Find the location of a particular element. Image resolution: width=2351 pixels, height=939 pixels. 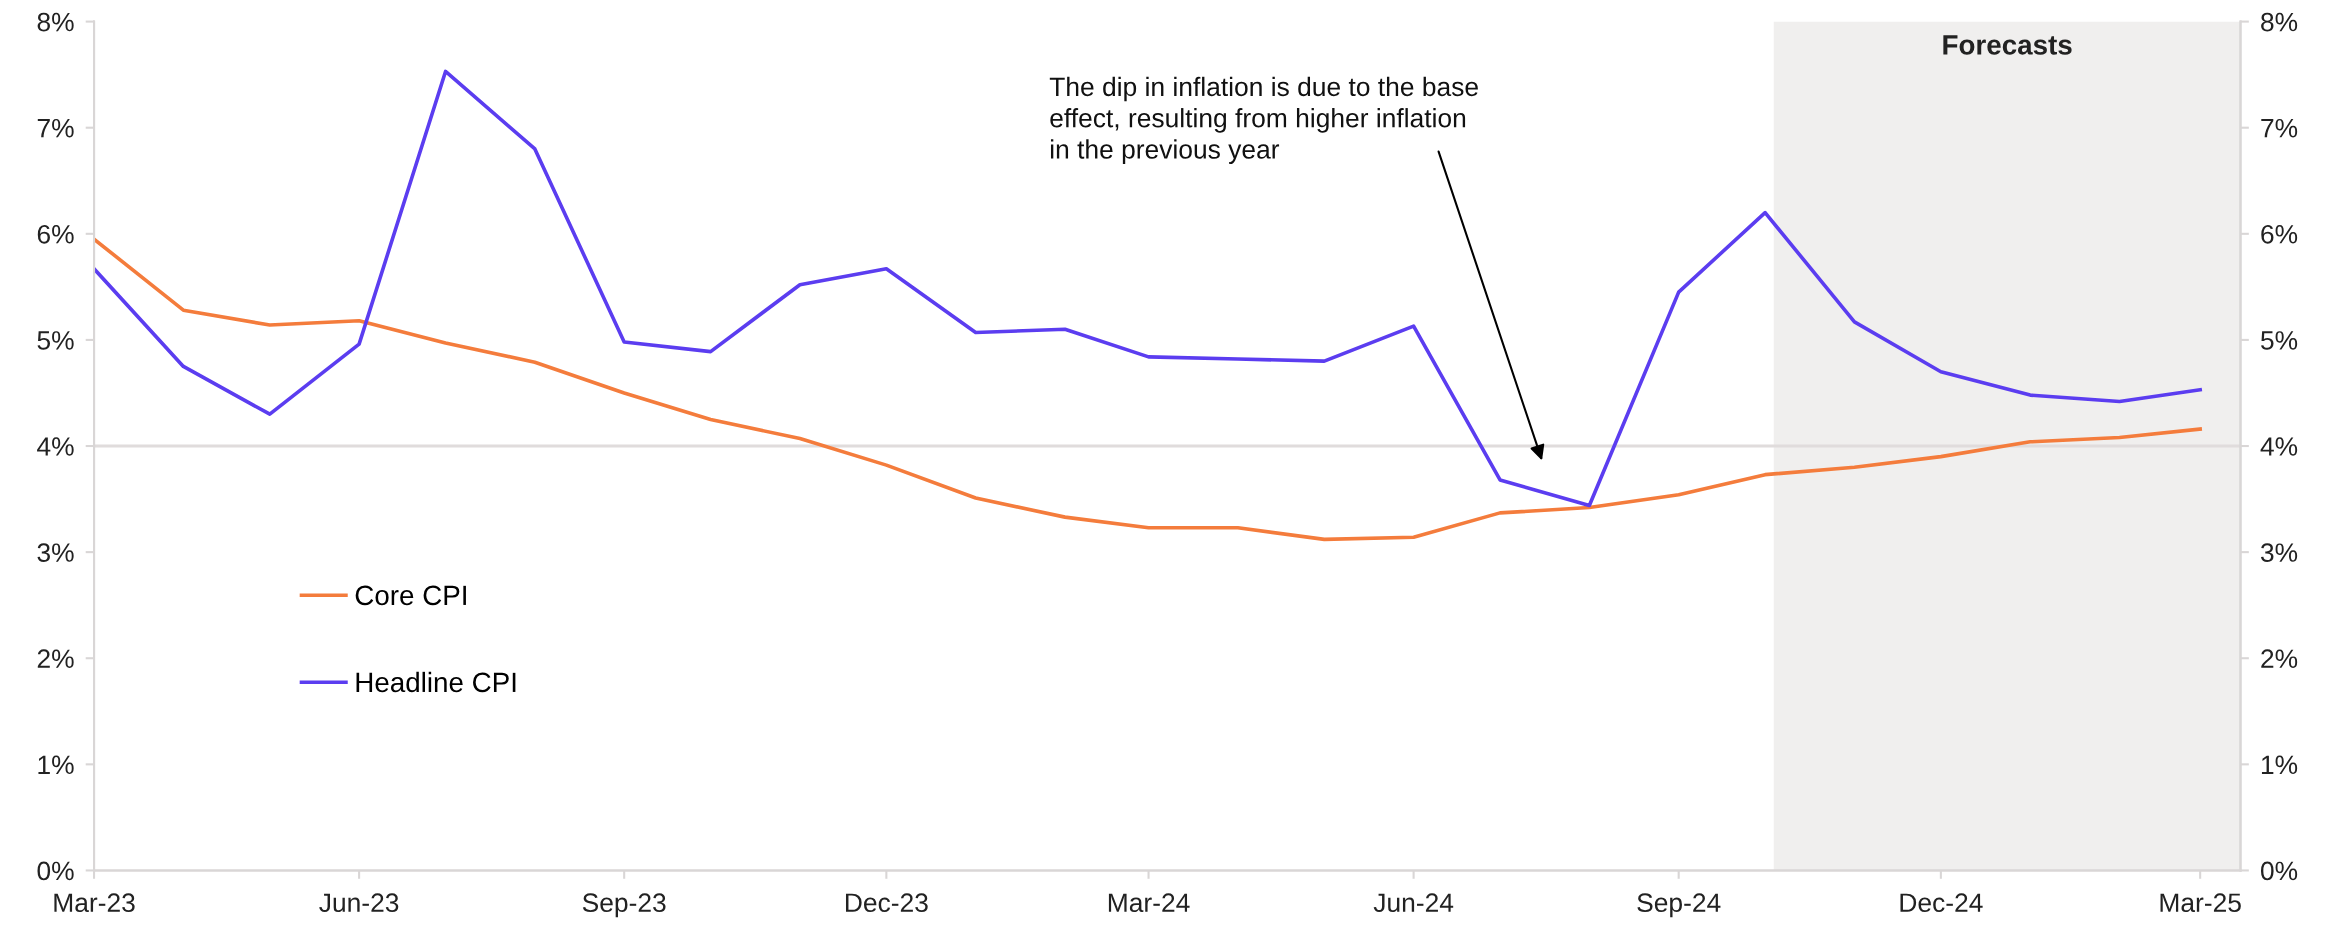

y-tick-label: 3% is located at coordinates (55, 552).